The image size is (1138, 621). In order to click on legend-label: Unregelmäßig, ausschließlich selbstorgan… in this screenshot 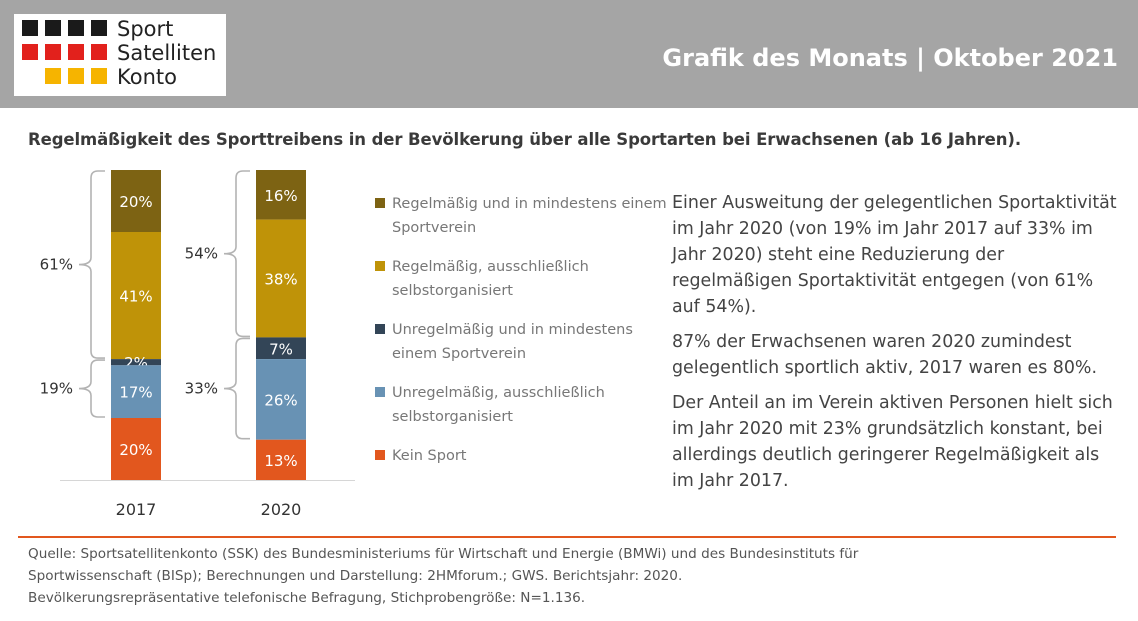, I will do `click(498, 405)`.